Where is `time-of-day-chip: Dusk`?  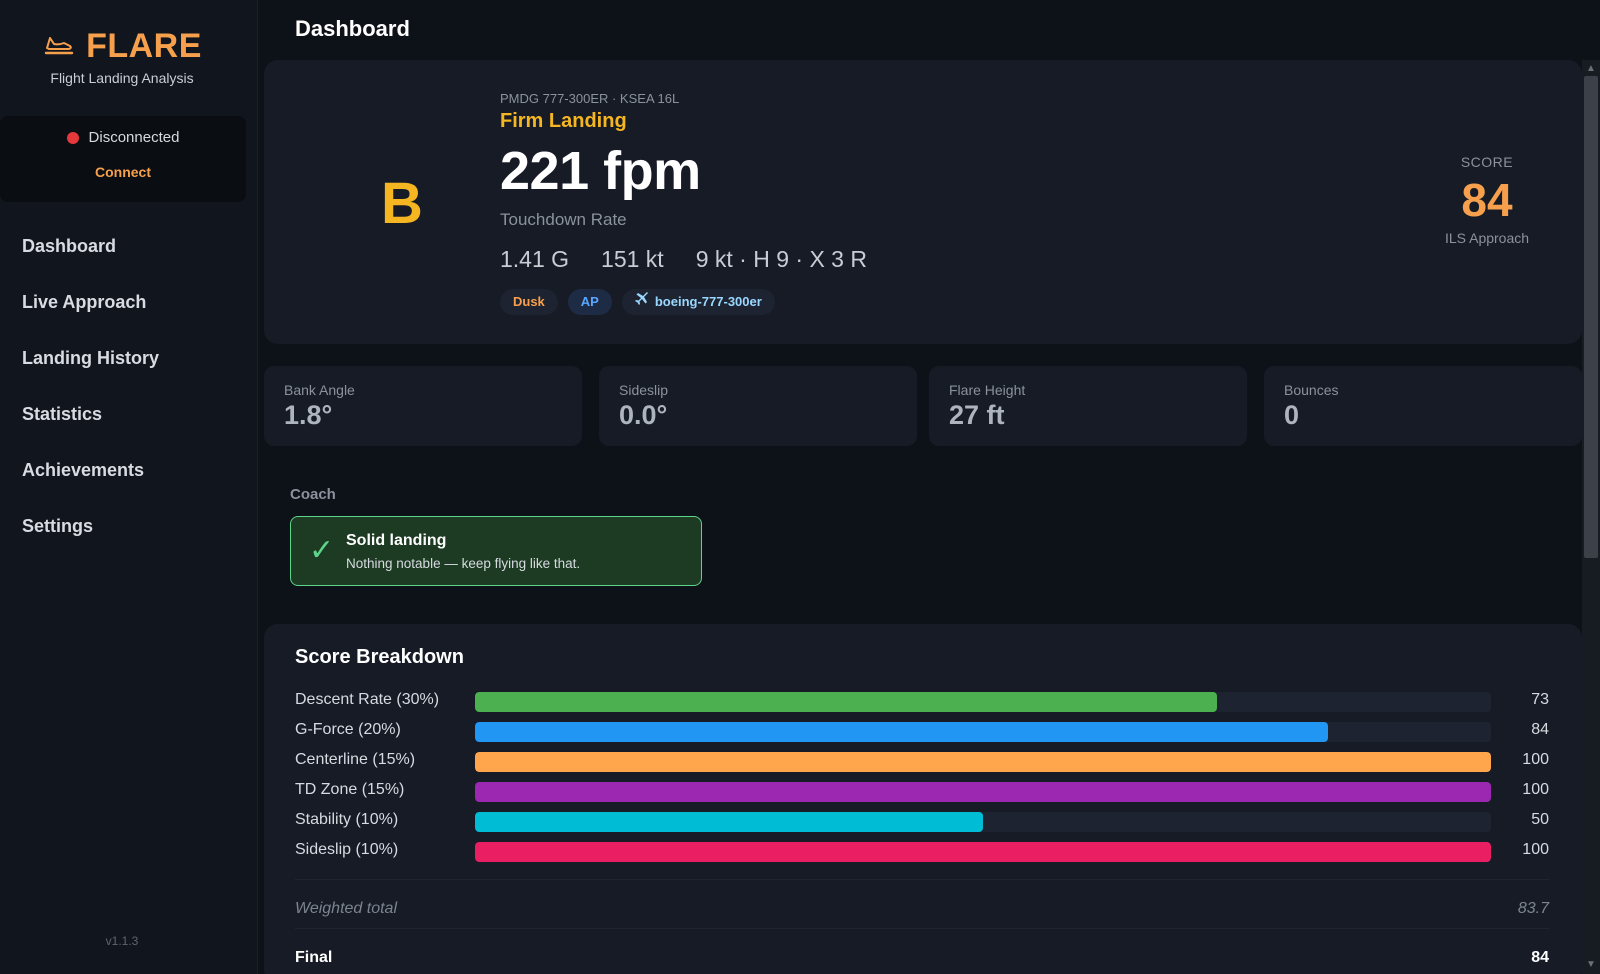 time-of-day-chip: Dusk is located at coordinates (529, 302).